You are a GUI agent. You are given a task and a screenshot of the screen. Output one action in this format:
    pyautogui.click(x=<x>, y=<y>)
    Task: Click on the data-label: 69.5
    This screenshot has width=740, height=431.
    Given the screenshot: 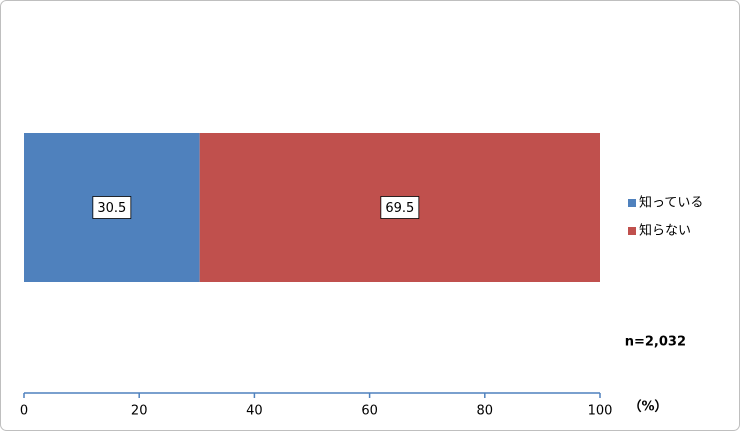 What is the action you would take?
    pyautogui.click(x=399, y=208)
    